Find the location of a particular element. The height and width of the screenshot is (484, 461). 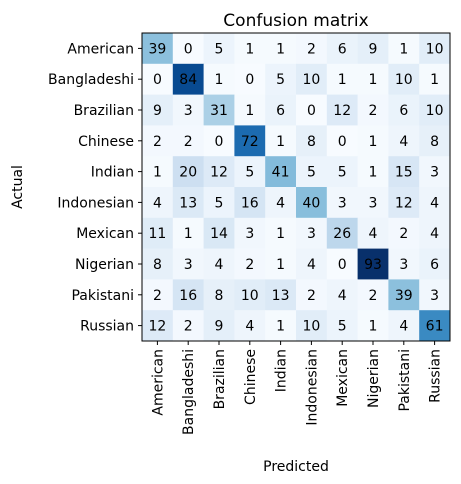

x-tick-label: Indian is located at coordinates (282, 370).